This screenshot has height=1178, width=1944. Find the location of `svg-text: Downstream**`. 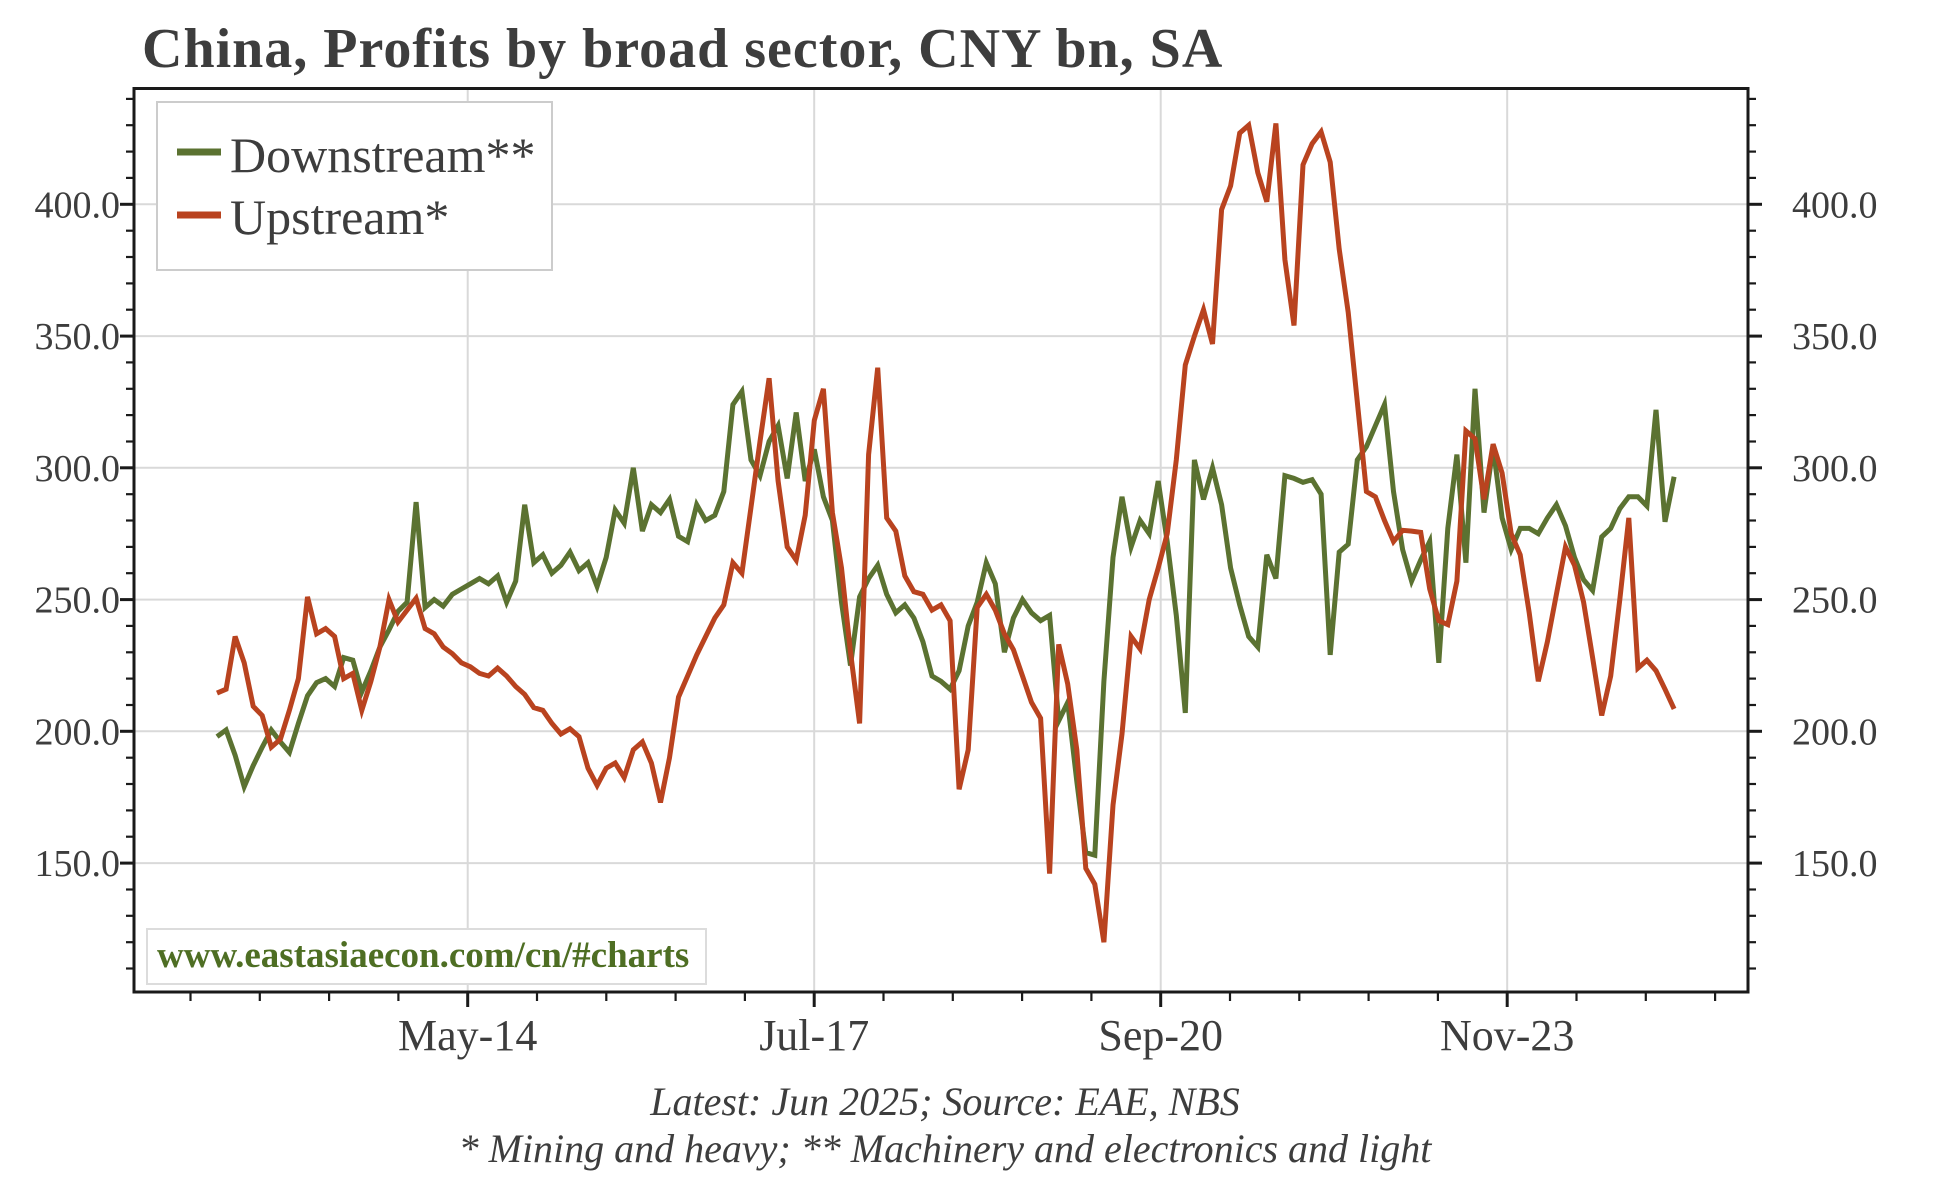

svg-text: Downstream** is located at coordinates (383, 155).